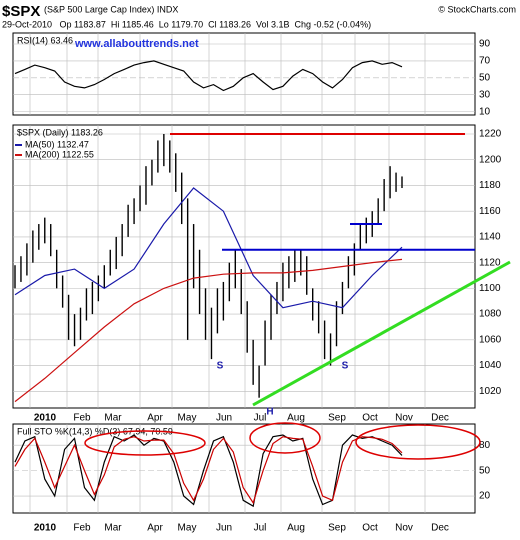  I want to click on y-tick-label: 1200, so click(490, 159).